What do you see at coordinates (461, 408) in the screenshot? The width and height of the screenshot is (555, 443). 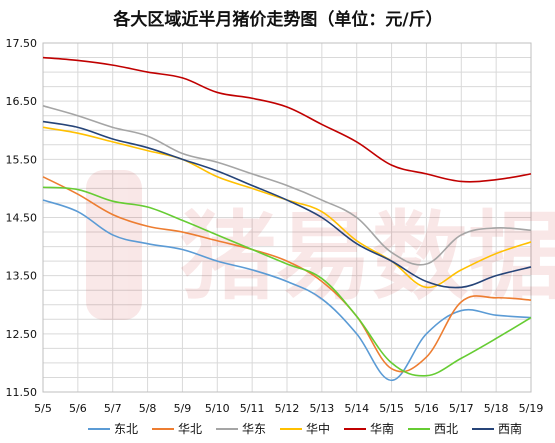 I see `x-tick-label: 5/17` at bounding box center [461, 408].